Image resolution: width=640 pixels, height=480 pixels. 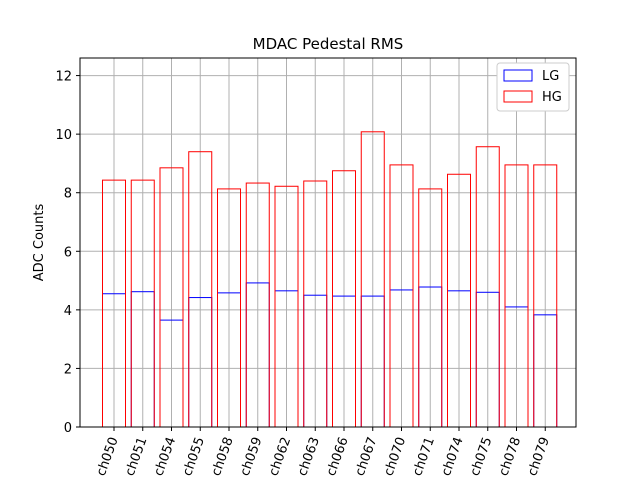 I want to click on y-tick-label: 4, so click(x=68, y=311).